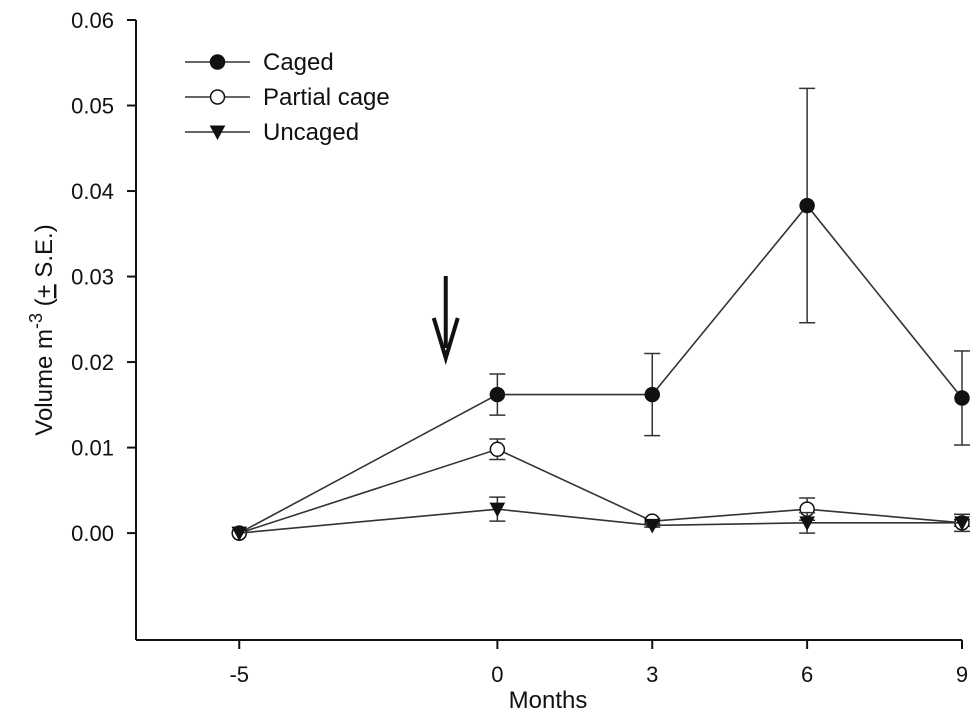 Image resolution: width=972 pixels, height=715 pixels. What do you see at coordinates (445, 341) in the screenshot?
I see `arrow-head` at bounding box center [445, 341].